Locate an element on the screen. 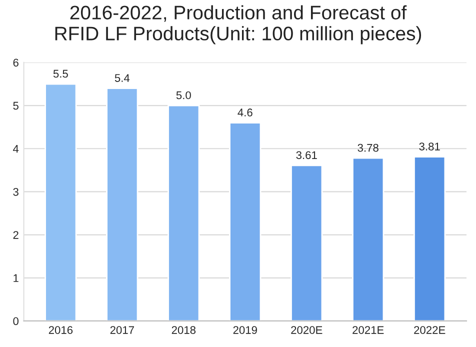  data-label: 3.78 is located at coordinates (368, 148).